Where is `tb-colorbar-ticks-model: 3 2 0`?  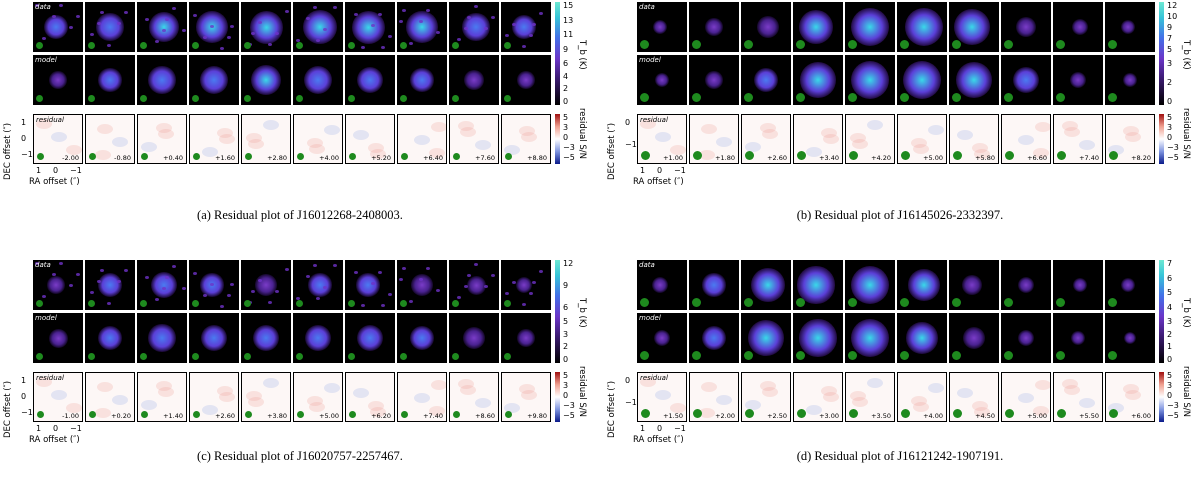
tb-colorbar-ticks-model: 3 2 0 is located at coordinates (1175, 83).